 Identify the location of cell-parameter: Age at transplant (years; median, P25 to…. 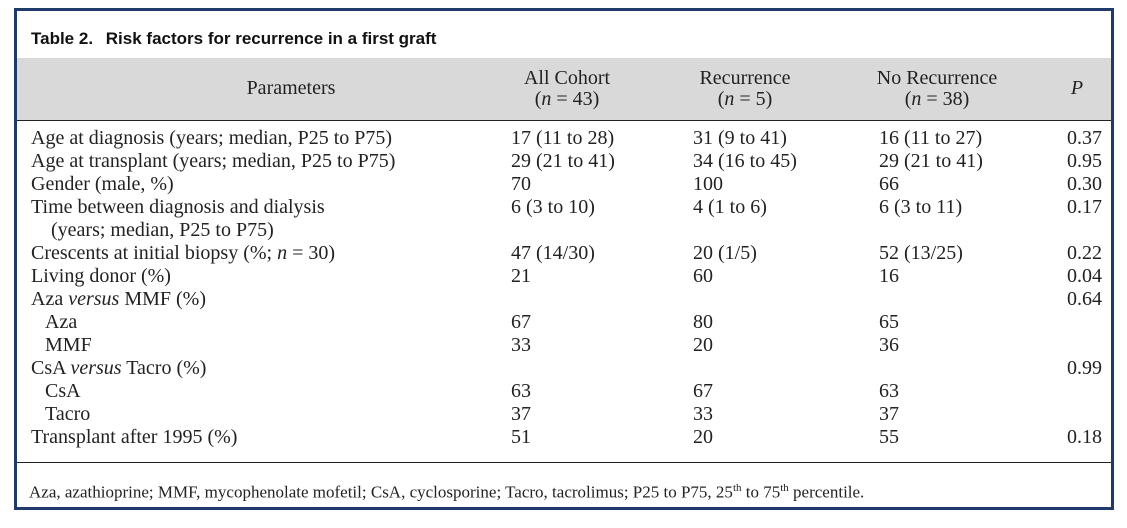
(213, 161).